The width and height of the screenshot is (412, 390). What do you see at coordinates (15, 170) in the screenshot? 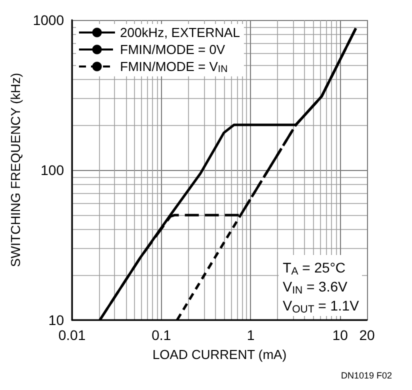
I see `y-axis-title: SWITCHING FREQUENCY (kHz)` at bounding box center [15, 170].